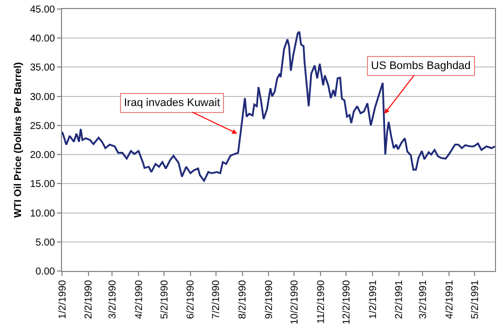 Image resolution: width=500 pixels, height=333 pixels. Describe the element at coordinates (191, 299) in the screenshot. I see `x-tick-label: 6/2/1990` at that location.